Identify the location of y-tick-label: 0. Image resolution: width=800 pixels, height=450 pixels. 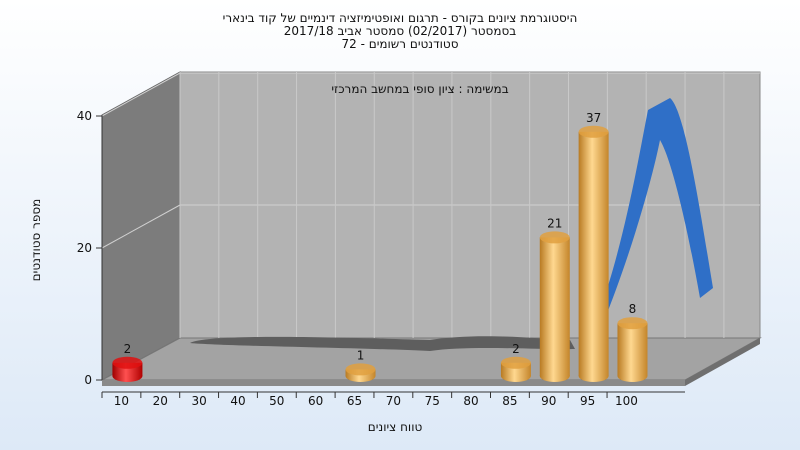
(88, 380).